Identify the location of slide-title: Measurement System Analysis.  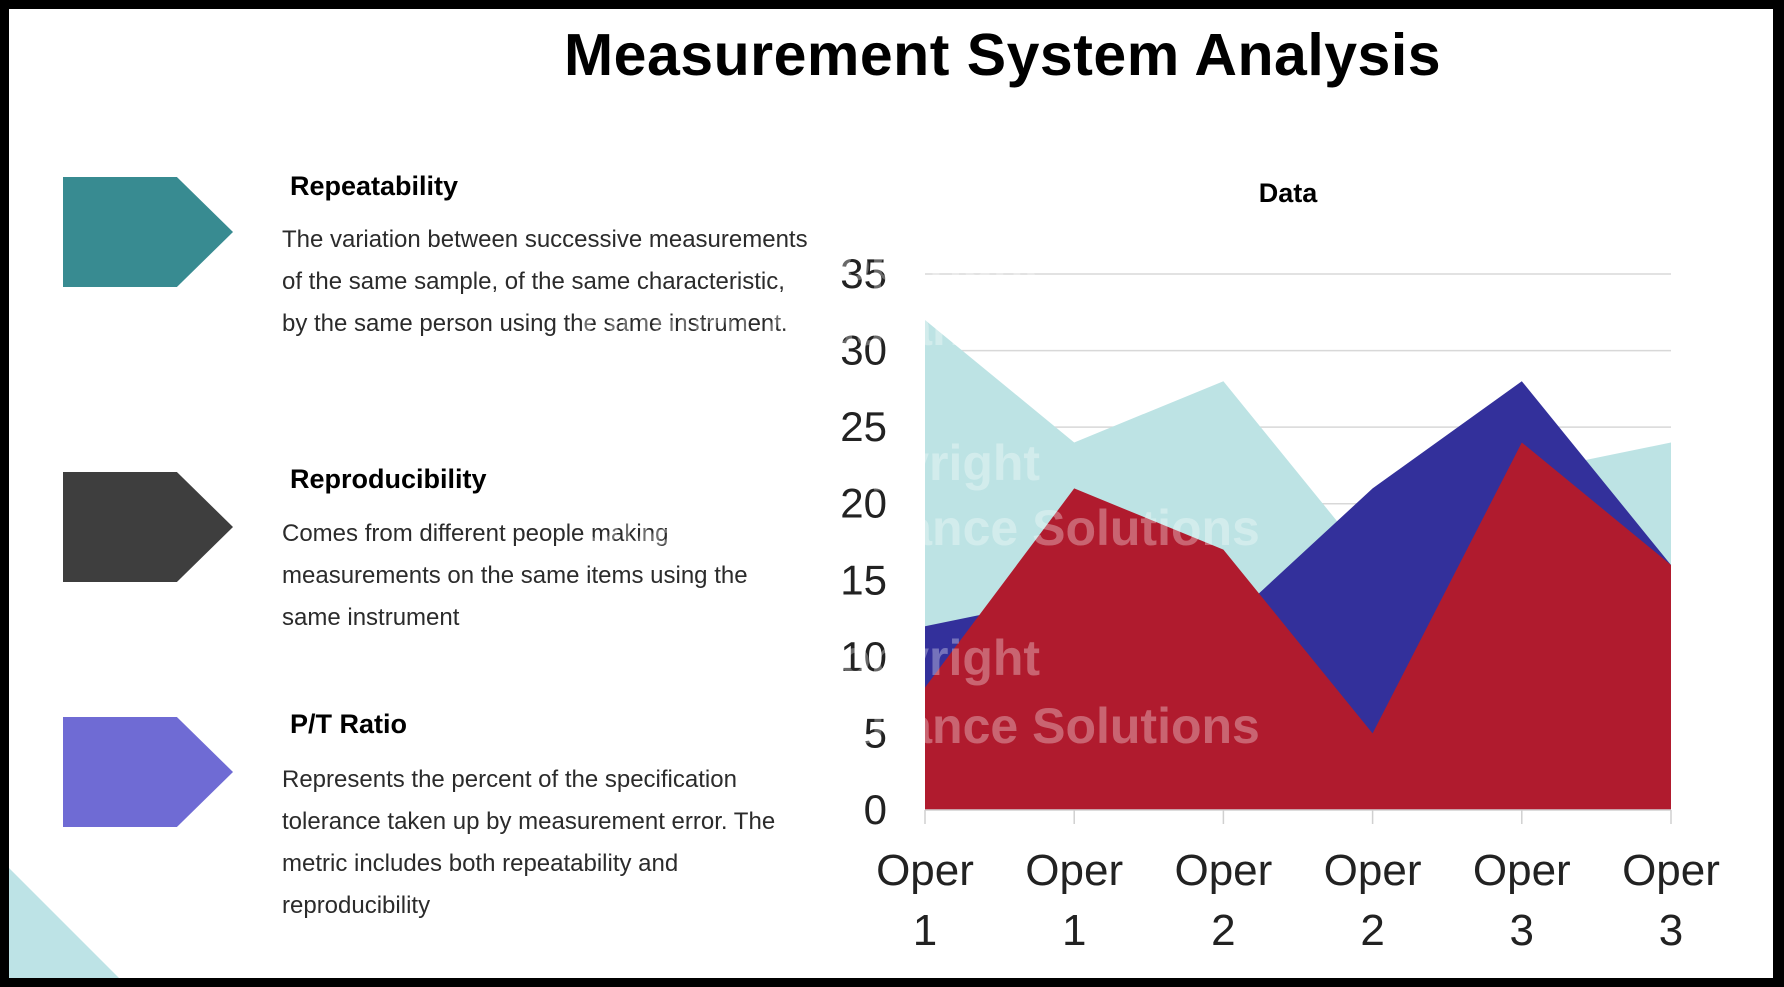
(1003, 55).